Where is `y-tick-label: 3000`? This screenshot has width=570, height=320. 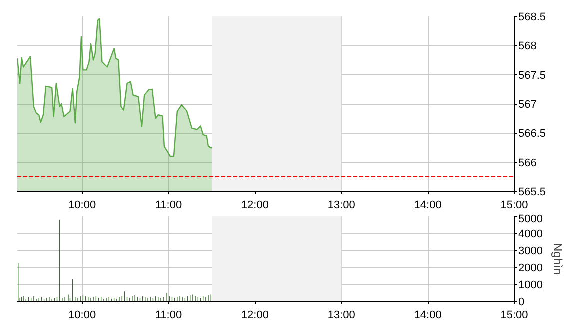
y-tick-label: 3000 is located at coordinates (530, 252).